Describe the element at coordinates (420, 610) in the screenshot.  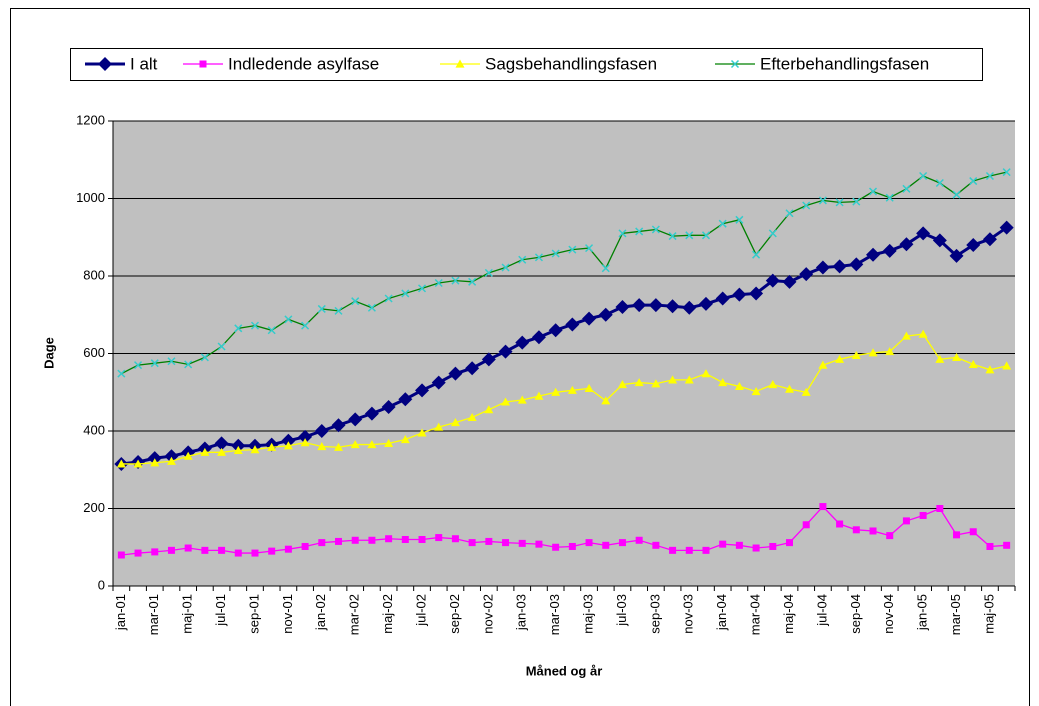
I see `x-tick-label: jul-02` at that location.